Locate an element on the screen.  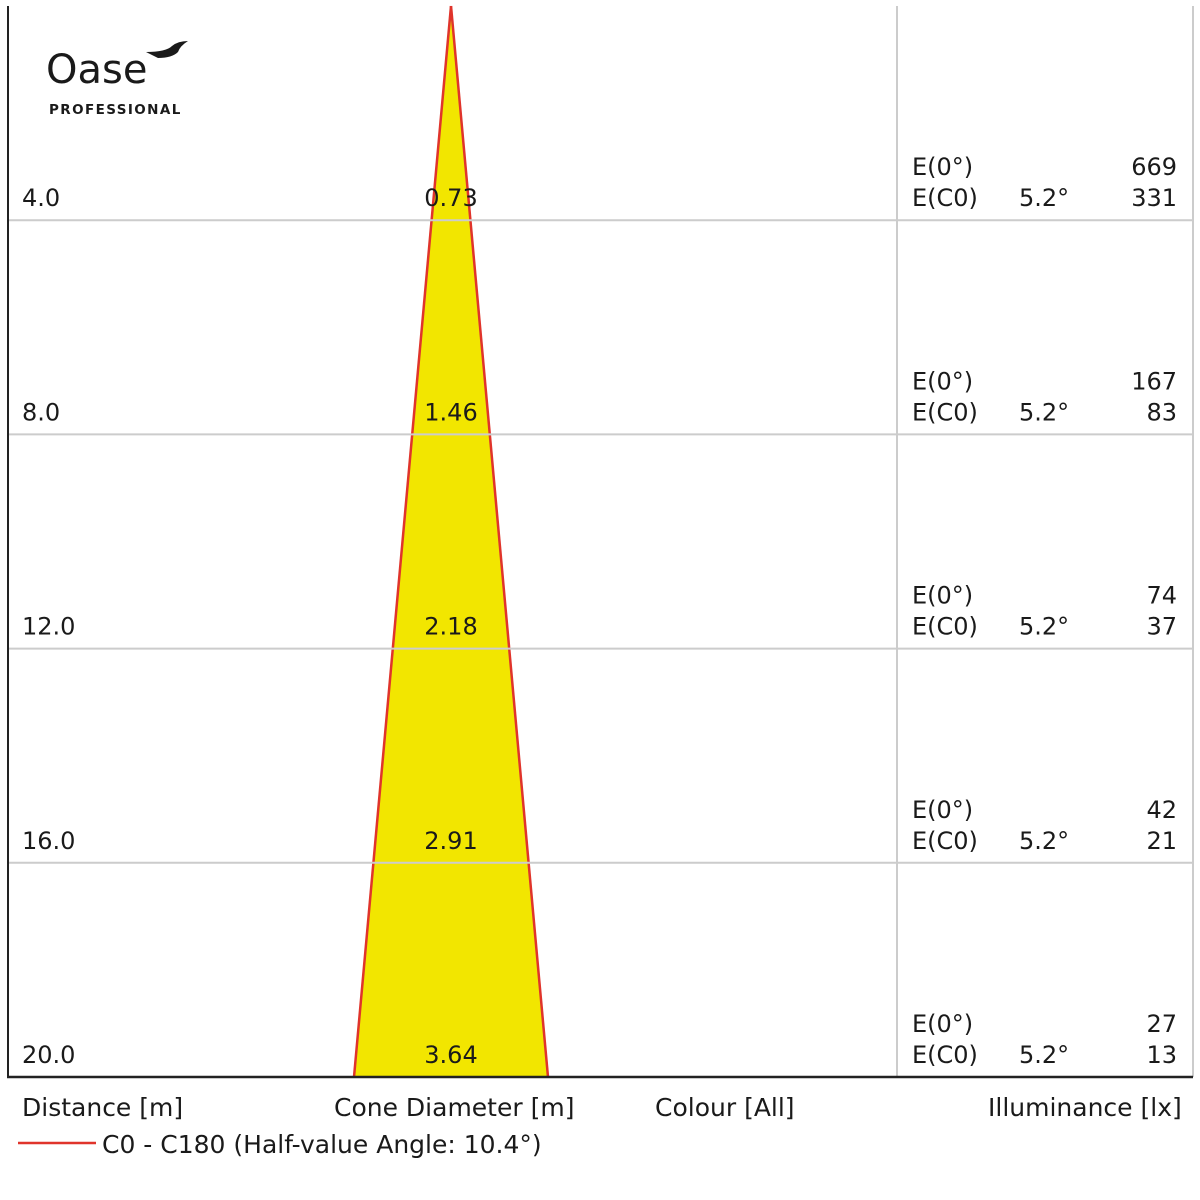
beam-cone is located at coordinates (451, 541).